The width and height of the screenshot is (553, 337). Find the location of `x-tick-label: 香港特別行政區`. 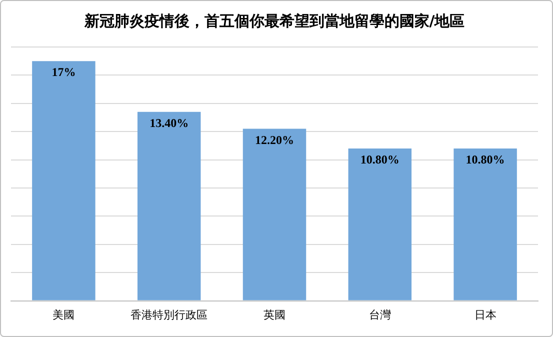

x-tick-label: 香港特別行政區 is located at coordinates (169, 315).